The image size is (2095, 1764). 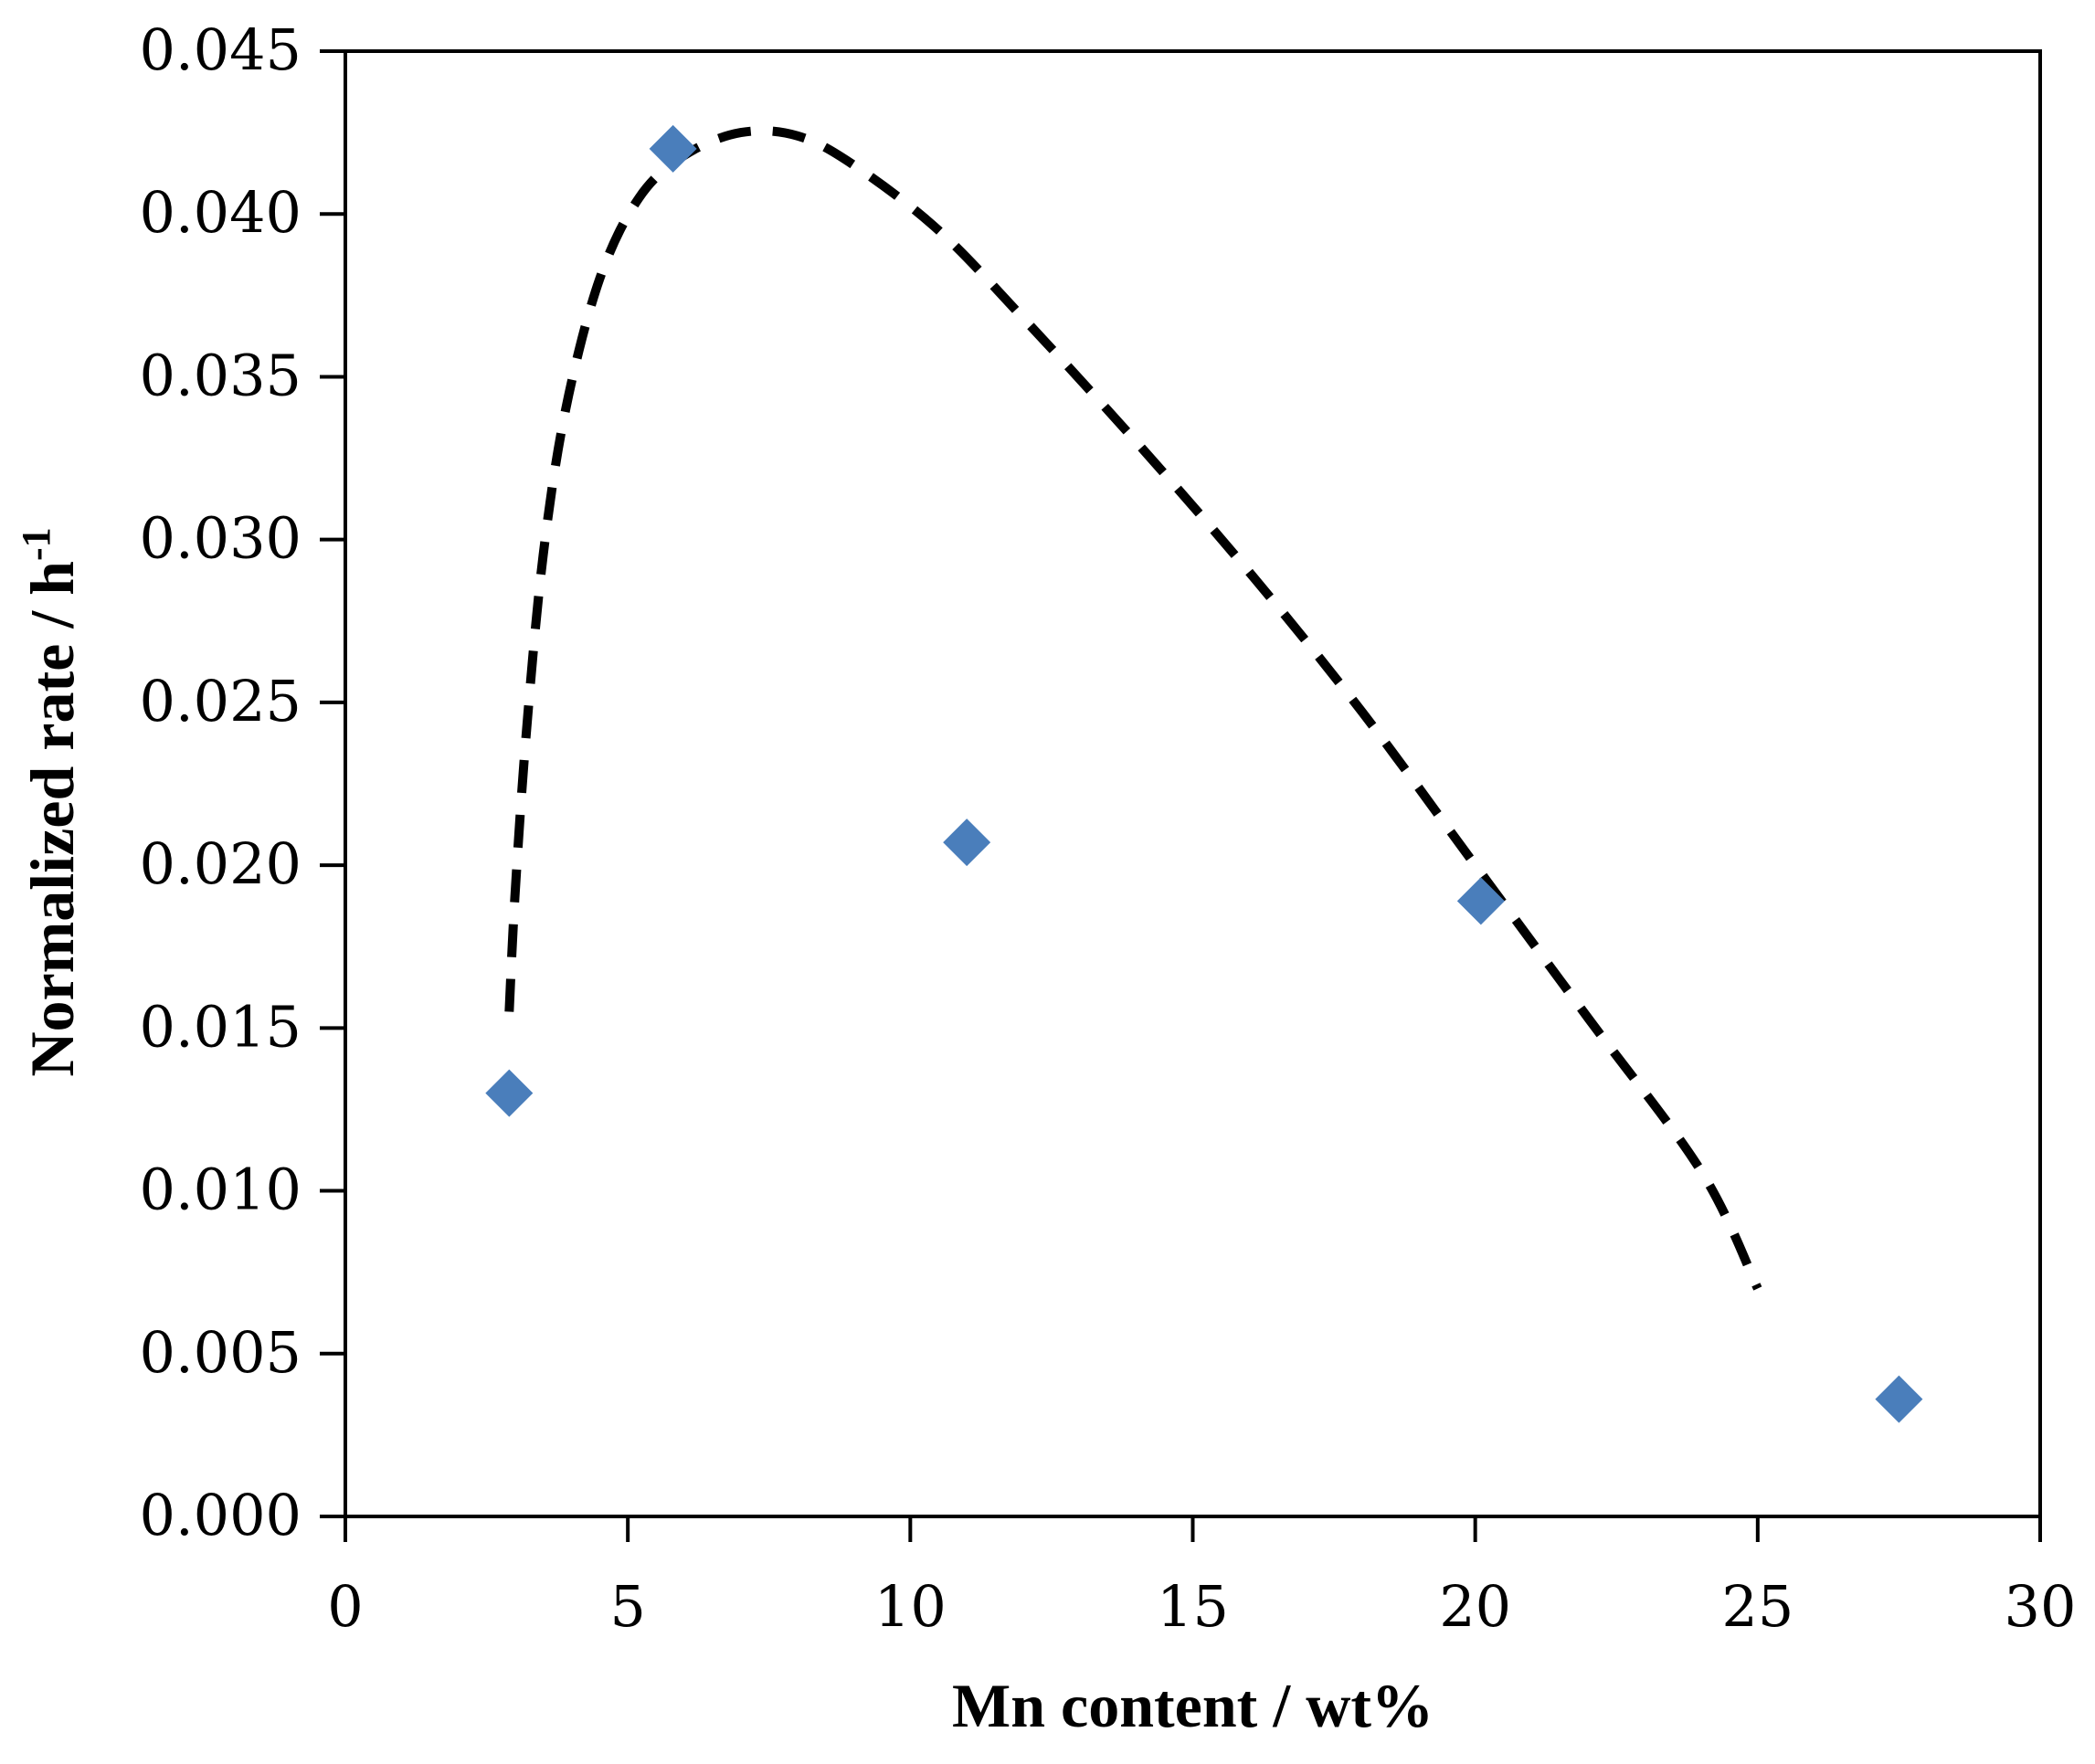 I want to click on y-tick-label: 0.005, so click(x=221, y=1352).